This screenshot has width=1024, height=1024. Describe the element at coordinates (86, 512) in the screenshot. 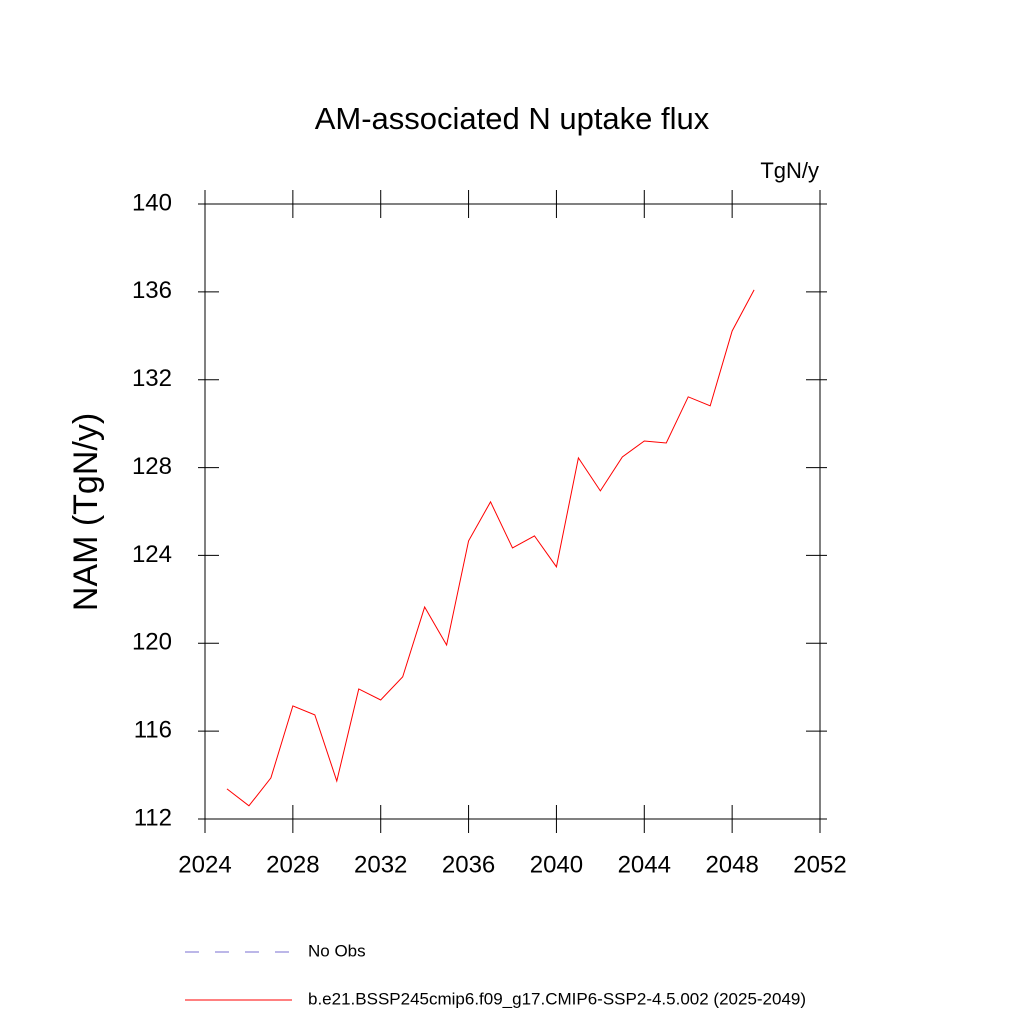

I see `y-axis-label: NAM (TgN/y)` at that location.